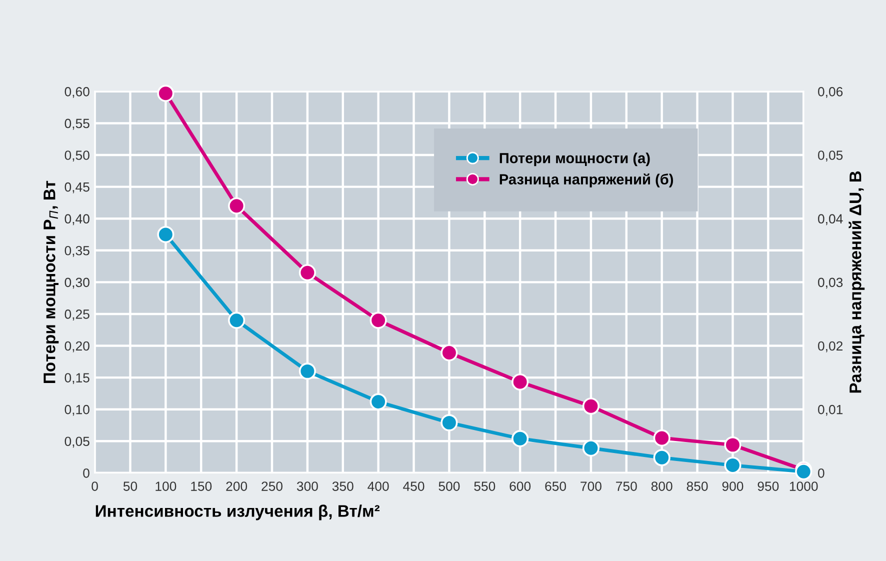  What do you see at coordinates (856, 282) in the screenshot?
I see `y2-axis-title: Разница напряжений ΔU, В` at bounding box center [856, 282].